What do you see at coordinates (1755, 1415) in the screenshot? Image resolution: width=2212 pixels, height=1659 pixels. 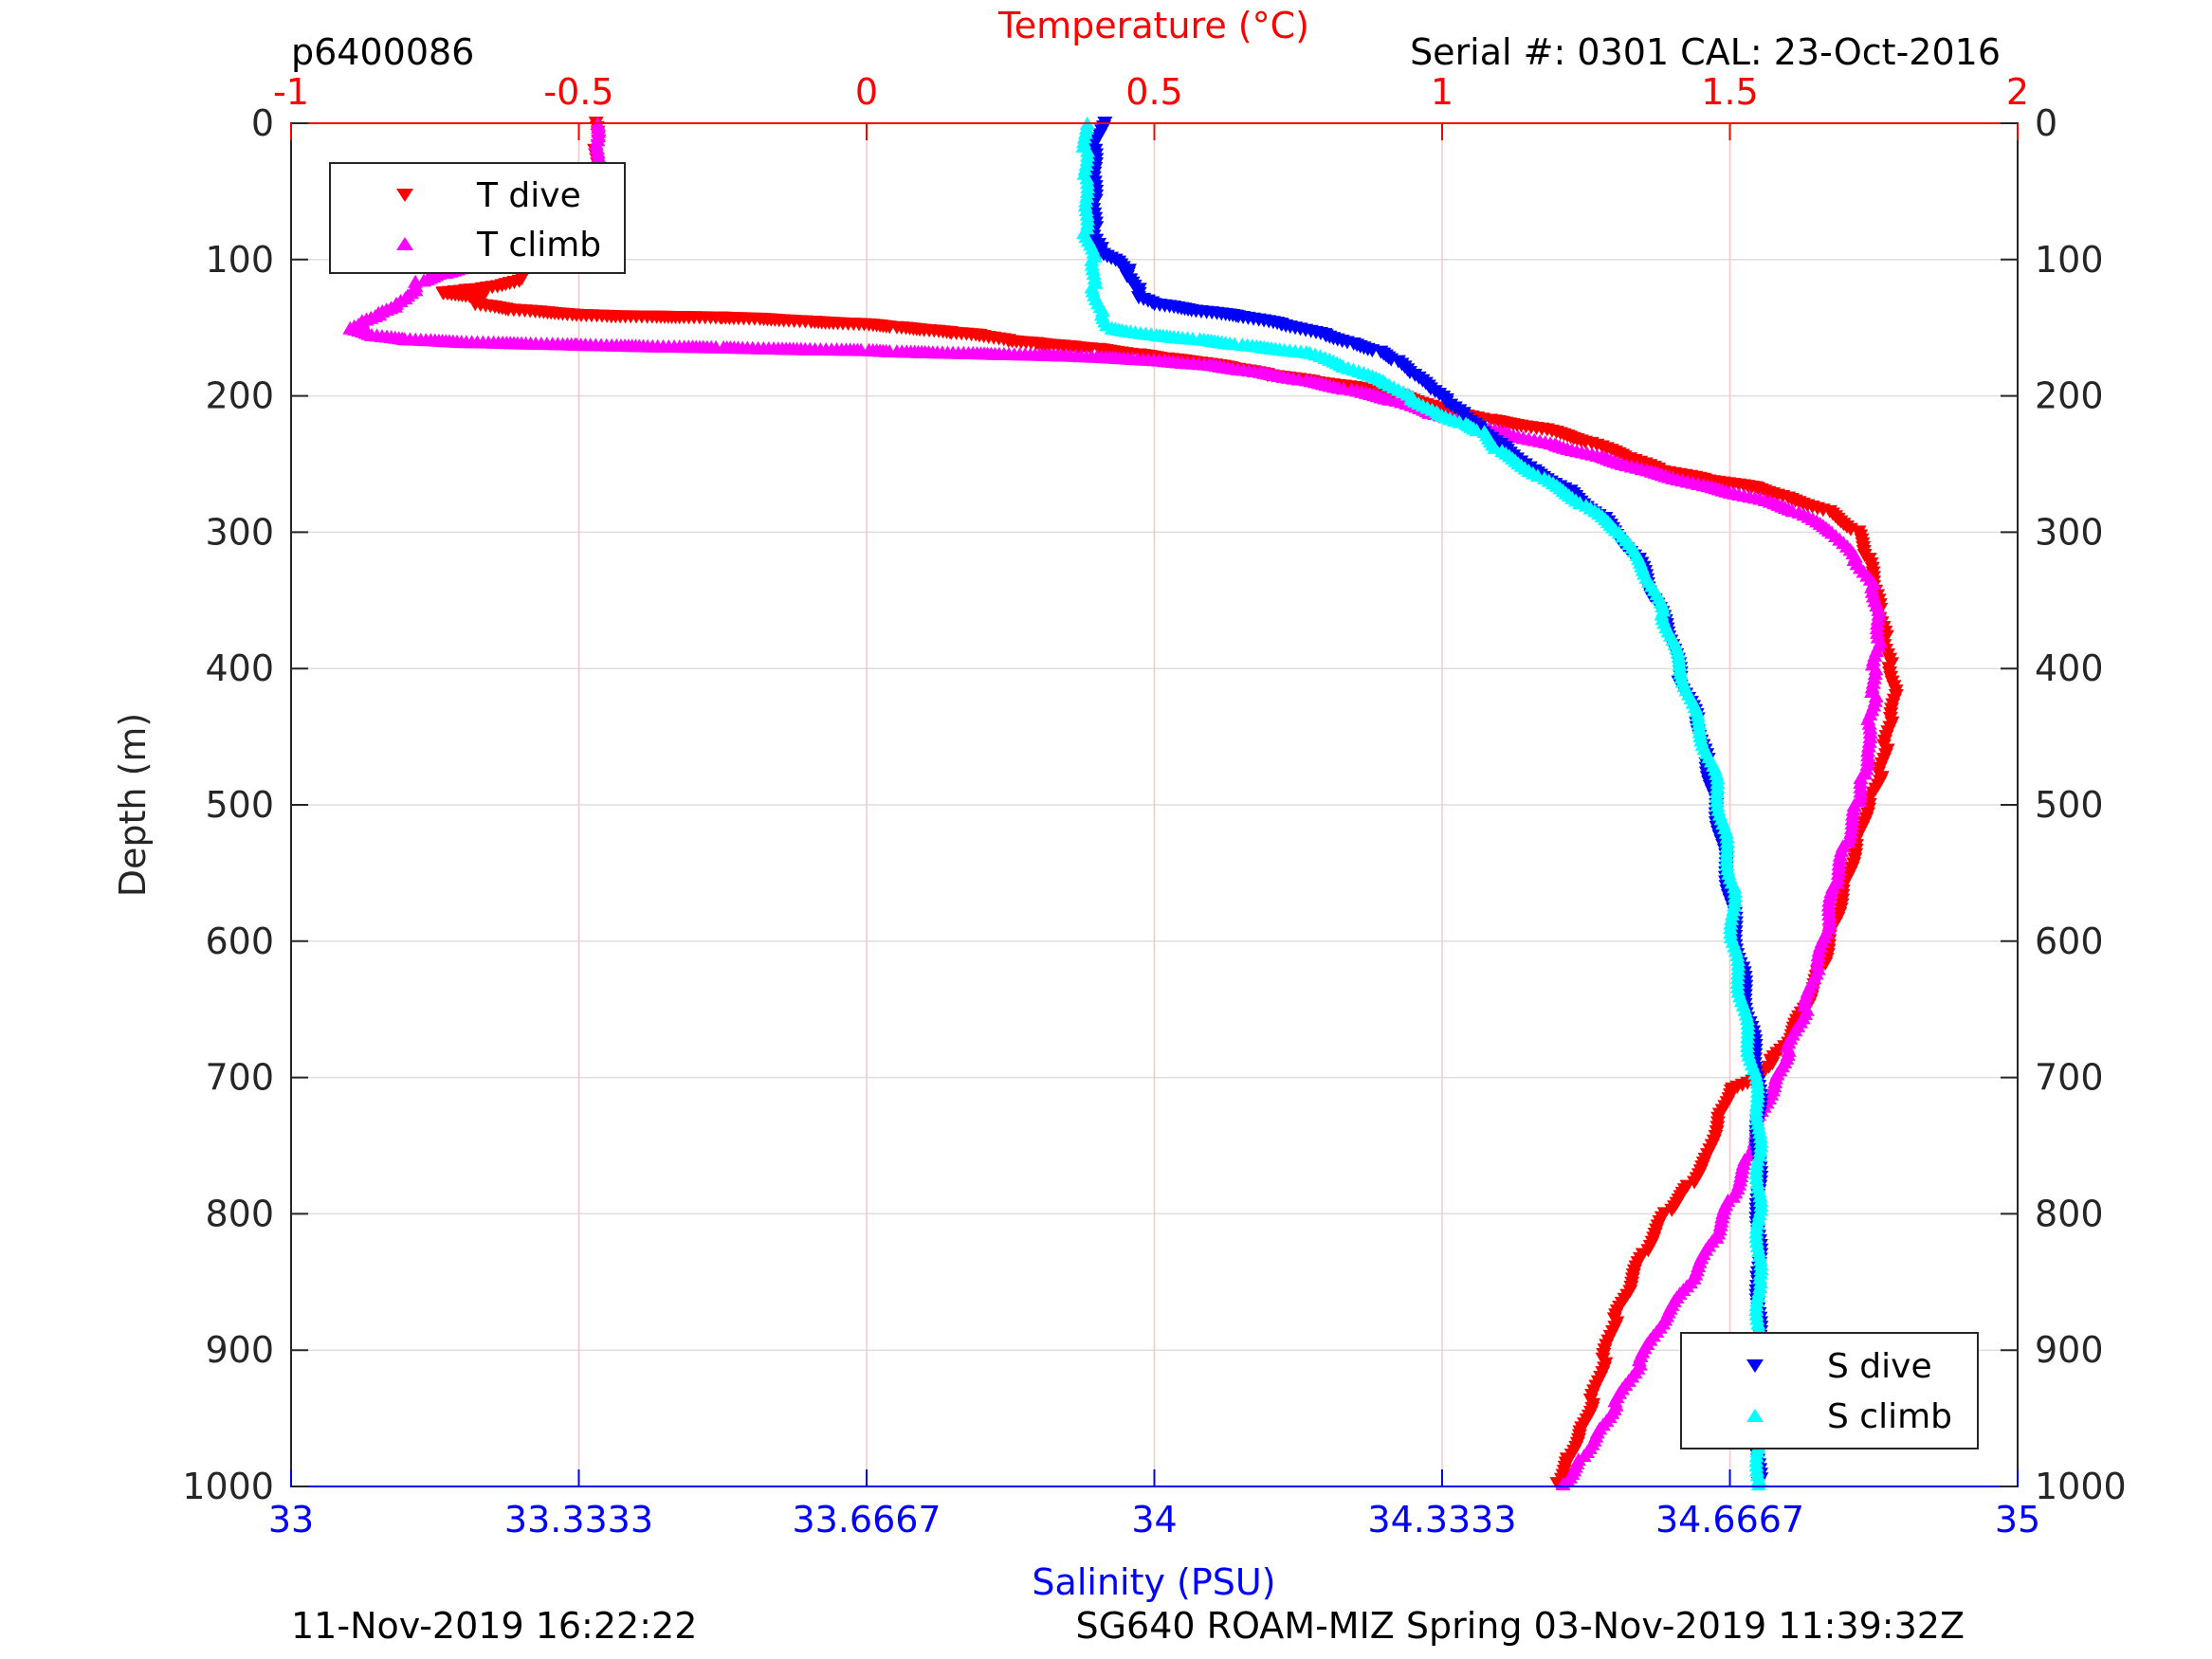 I see `s-climb-legend-marker` at bounding box center [1755, 1415].